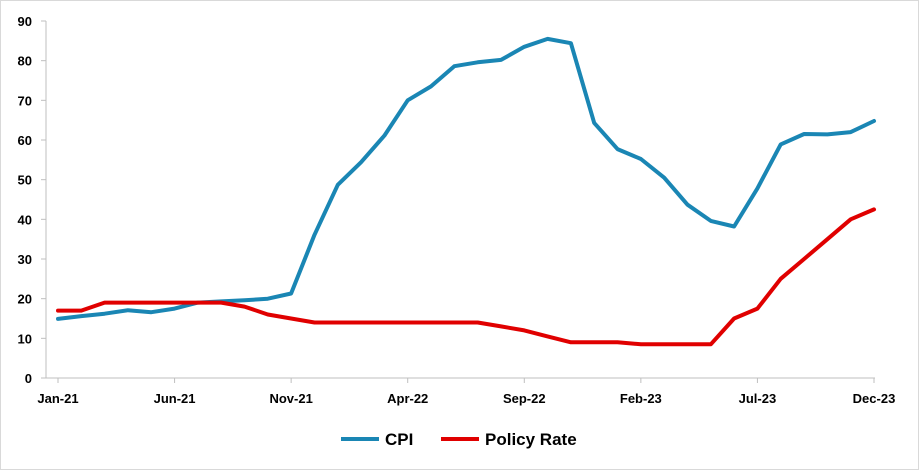 Image resolution: width=919 pixels, height=474 pixels. I want to click on x-tick-label: Jan-21, so click(57, 398).